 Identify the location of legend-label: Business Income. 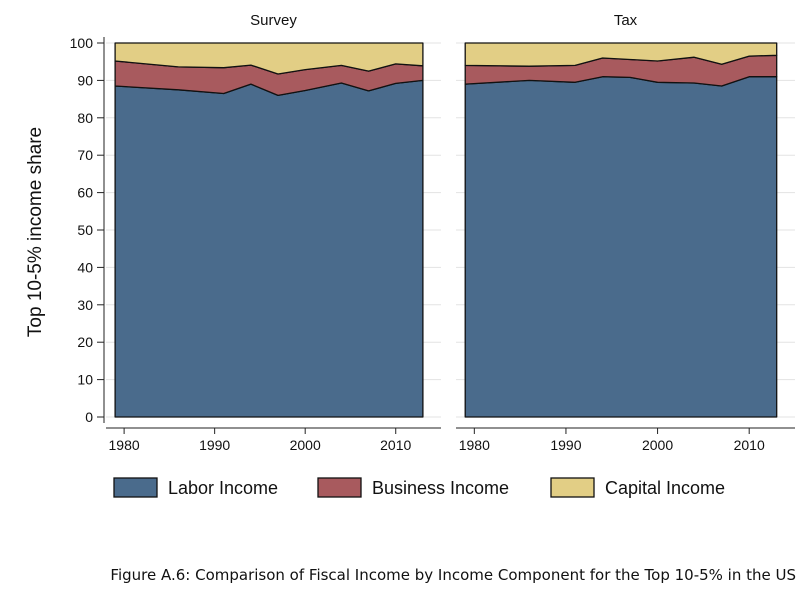
(440, 488).